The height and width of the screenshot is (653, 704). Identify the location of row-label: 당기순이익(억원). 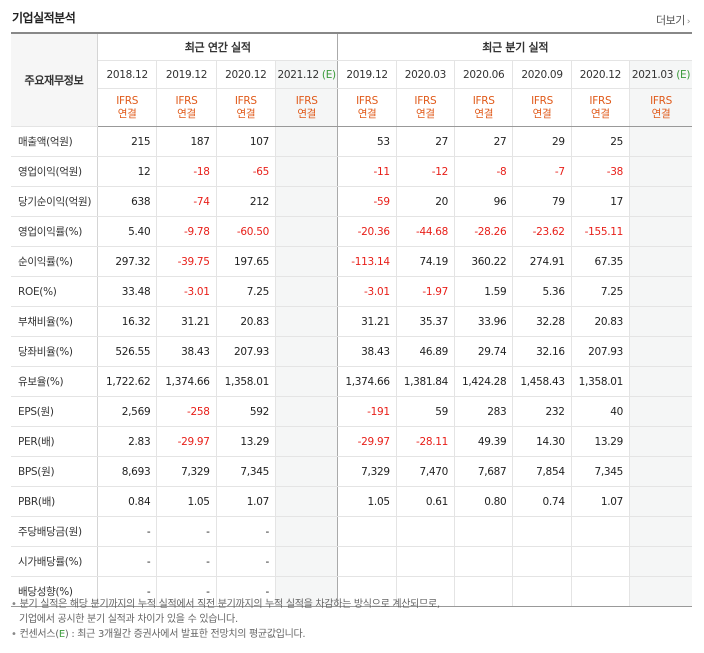
(54, 201).